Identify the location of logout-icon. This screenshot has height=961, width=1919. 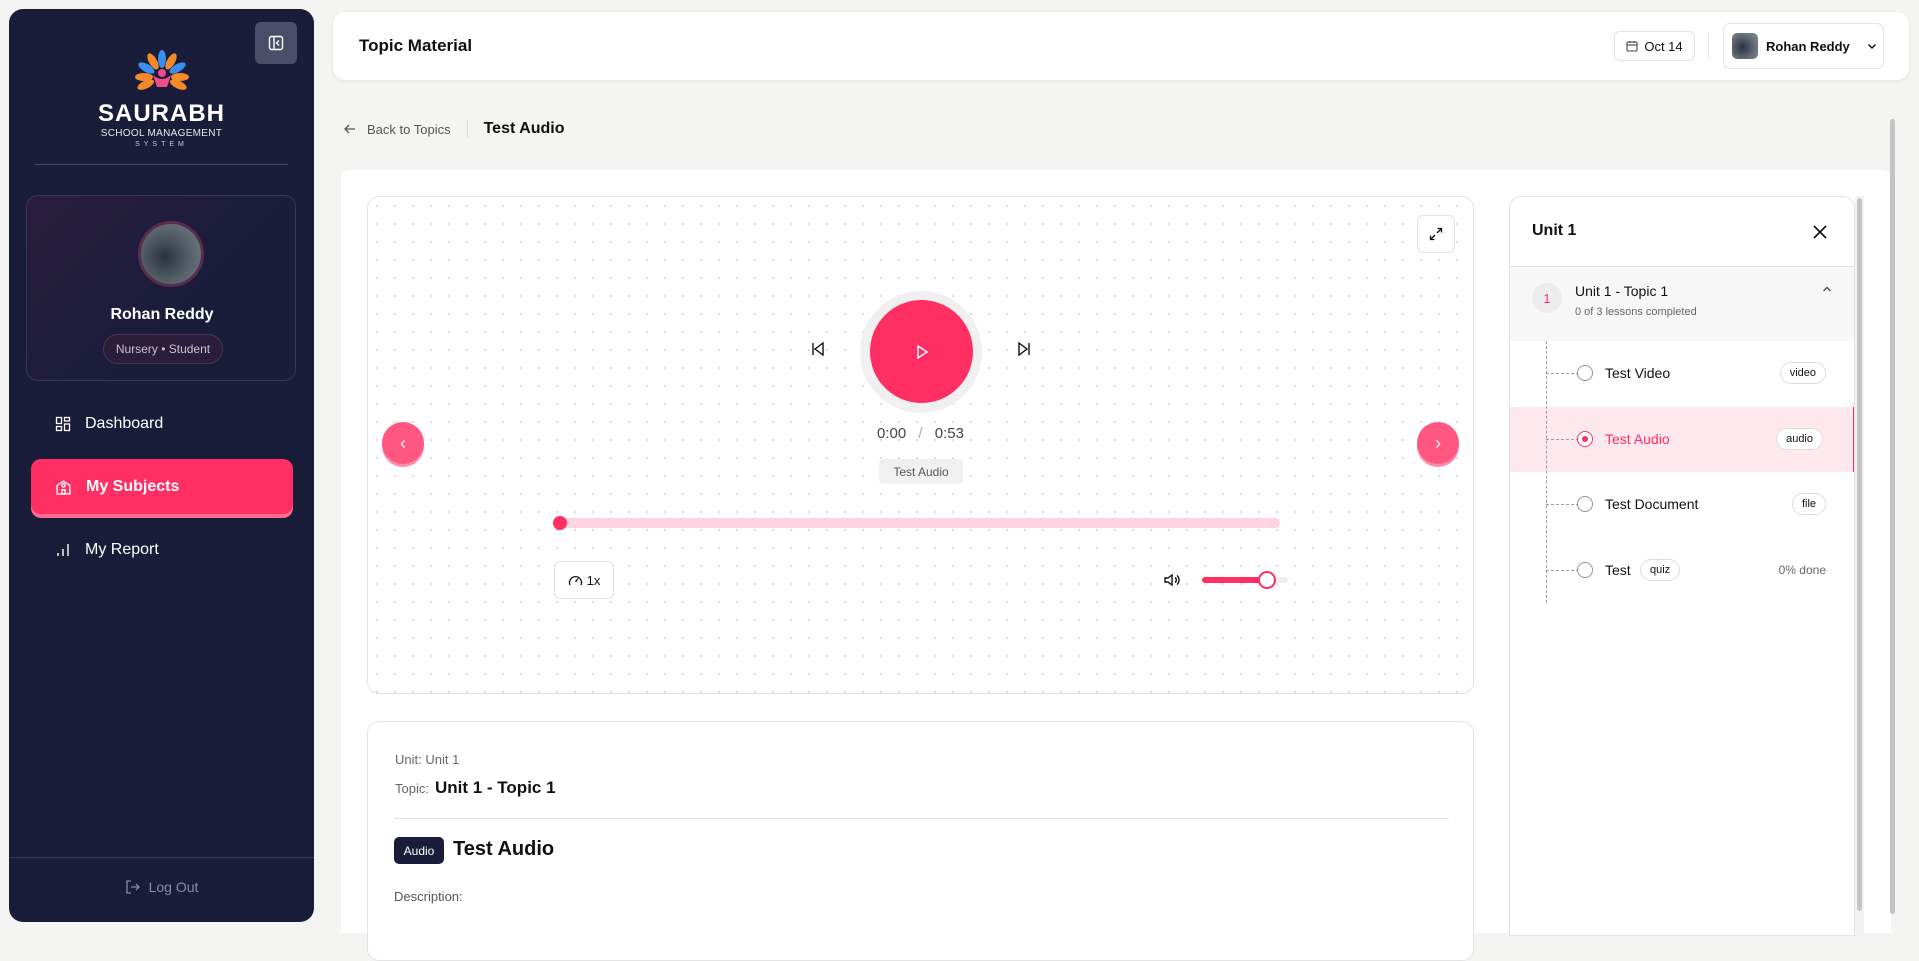
(132, 887).